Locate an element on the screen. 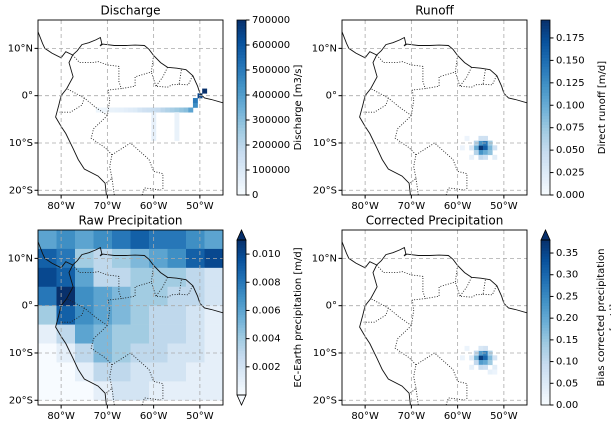  colorbar-frame is located at coordinates (545, 322).